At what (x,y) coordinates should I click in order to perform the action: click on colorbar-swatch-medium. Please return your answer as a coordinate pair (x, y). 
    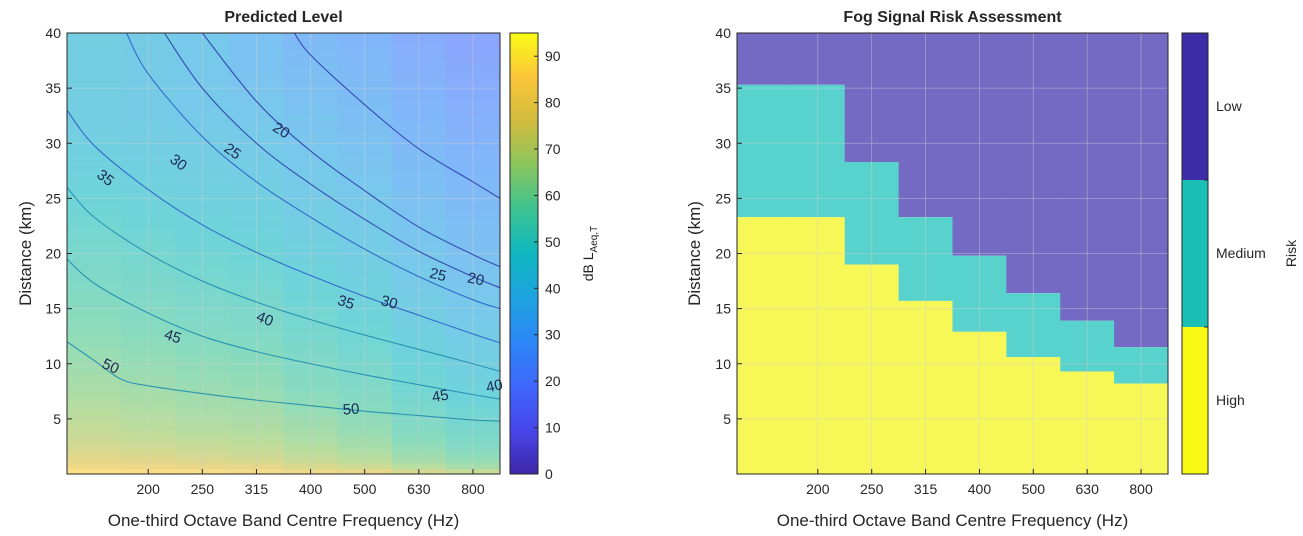
    Looking at the image, I should click on (1195, 253).